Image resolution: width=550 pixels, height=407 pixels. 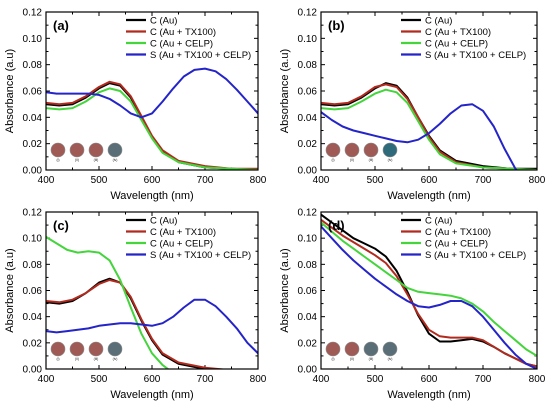 What do you see at coordinates (336, 225) in the screenshot?
I see `panel-label: (d)` at bounding box center [336, 225].